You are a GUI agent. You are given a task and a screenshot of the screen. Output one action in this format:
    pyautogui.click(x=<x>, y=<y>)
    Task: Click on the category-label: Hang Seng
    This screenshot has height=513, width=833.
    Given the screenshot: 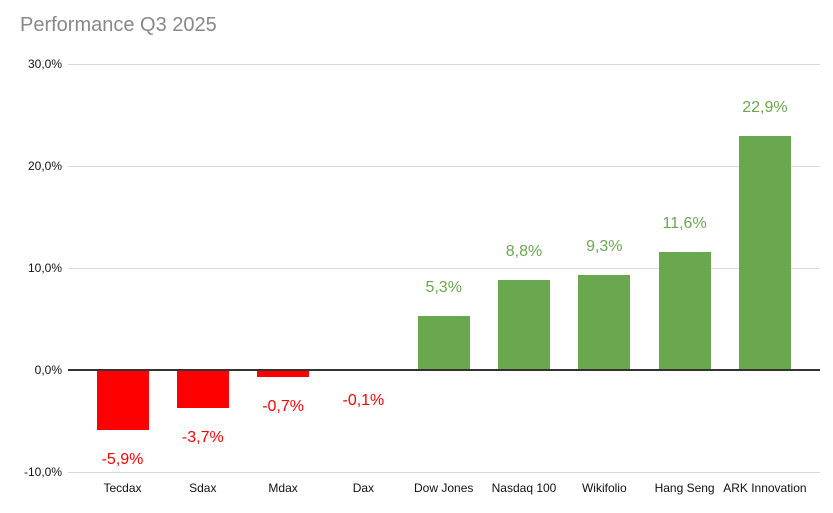 What is the action you would take?
    pyautogui.click(x=684, y=488)
    